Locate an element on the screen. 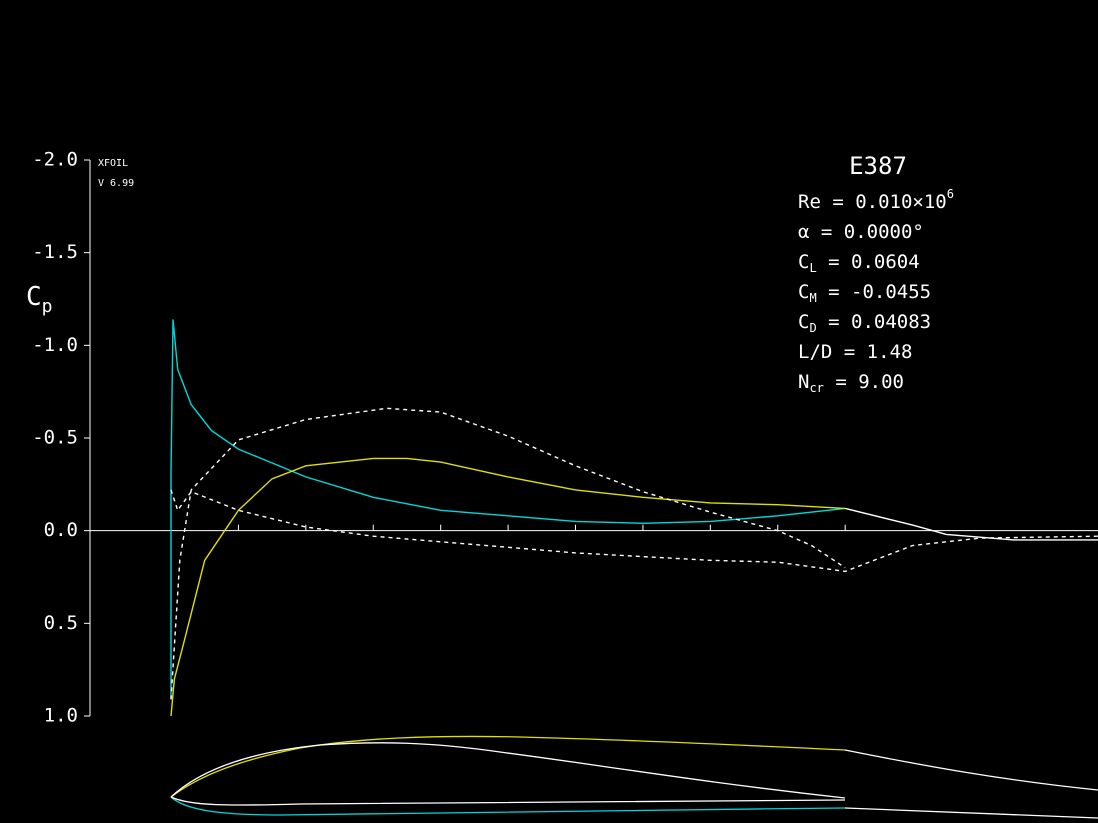 The image size is (1098, 823). info-sub: cr is located at coordinates (816, 388).